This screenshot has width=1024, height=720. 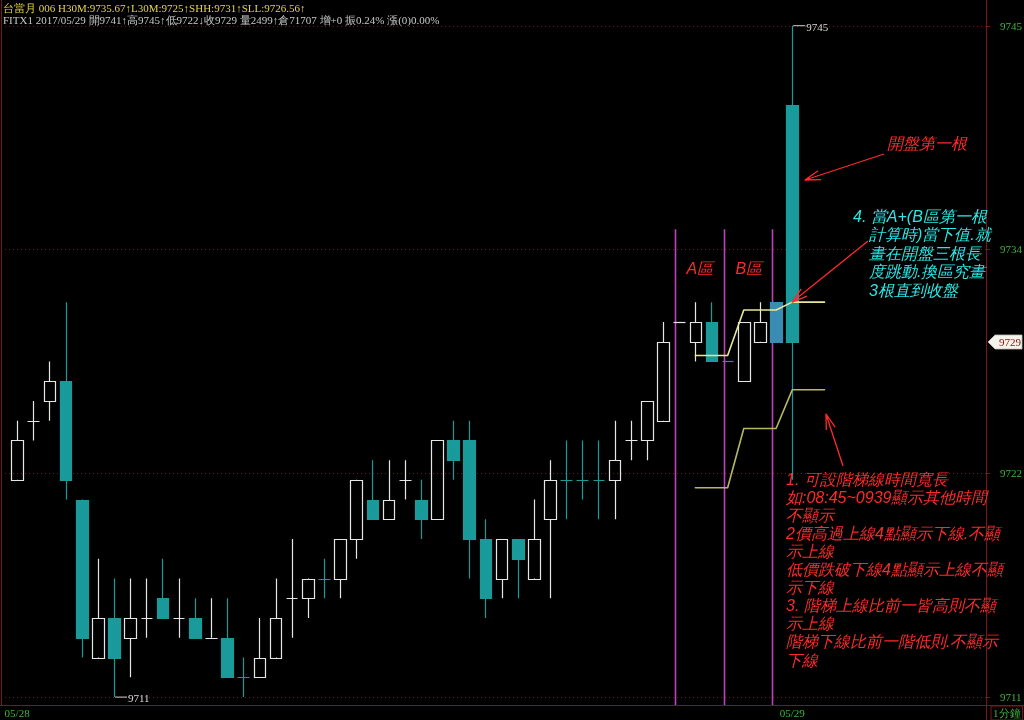 What do you see at coordinates (1011, 25) in the screenshot?
I see `y-tick-label: 9745` at bounding box center [1011, 25].